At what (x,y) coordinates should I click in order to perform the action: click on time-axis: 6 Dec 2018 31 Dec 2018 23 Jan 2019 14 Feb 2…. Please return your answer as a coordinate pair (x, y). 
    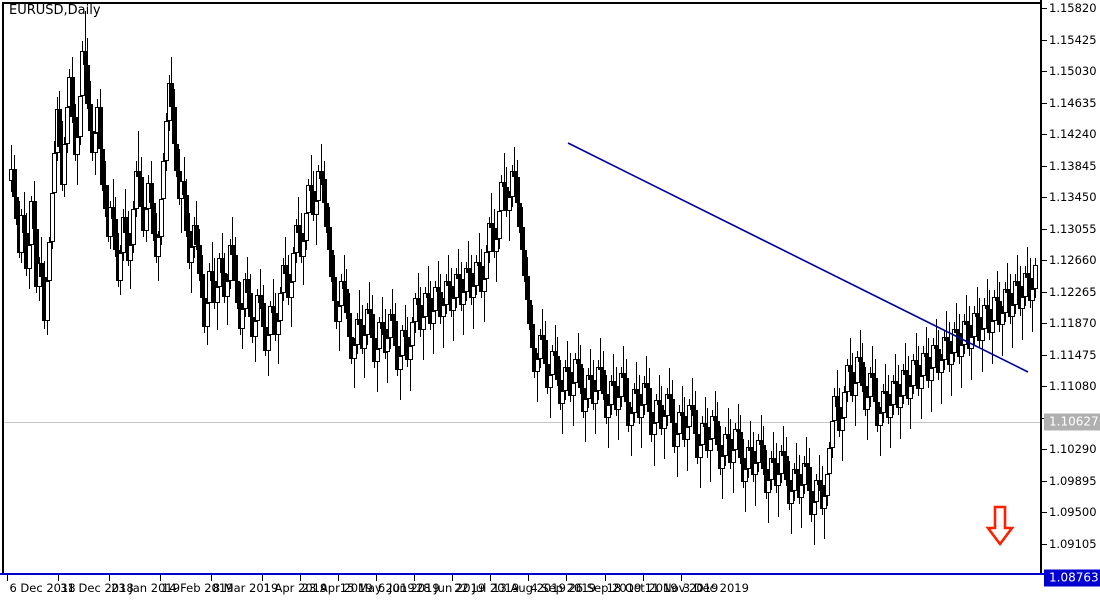
    Looking at the image, I should click on (550, 586).